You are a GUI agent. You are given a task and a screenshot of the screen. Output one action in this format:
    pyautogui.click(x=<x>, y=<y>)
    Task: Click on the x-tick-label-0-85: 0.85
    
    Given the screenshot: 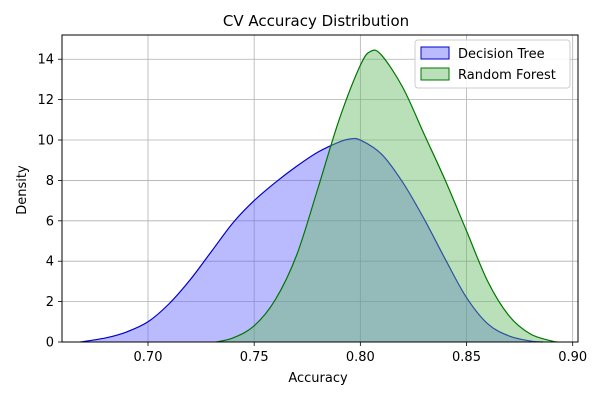 What is the action you would take?
    pyautogui.click(x=466, y=357)
    